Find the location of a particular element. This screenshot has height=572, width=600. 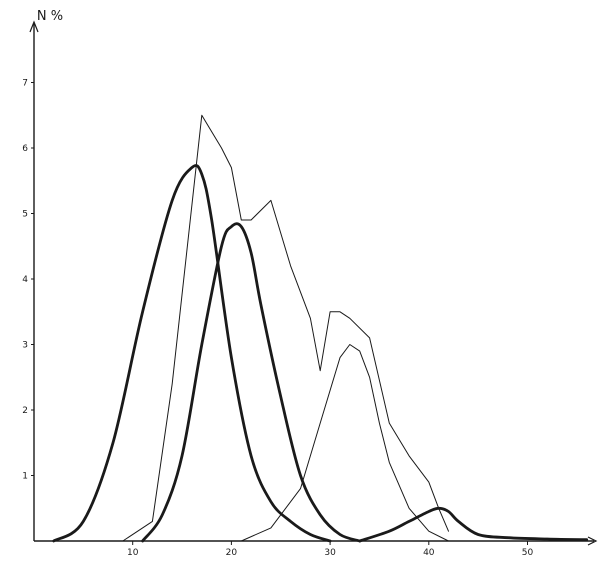

y-tick-label: 6 is located at coordinates (25, 149).